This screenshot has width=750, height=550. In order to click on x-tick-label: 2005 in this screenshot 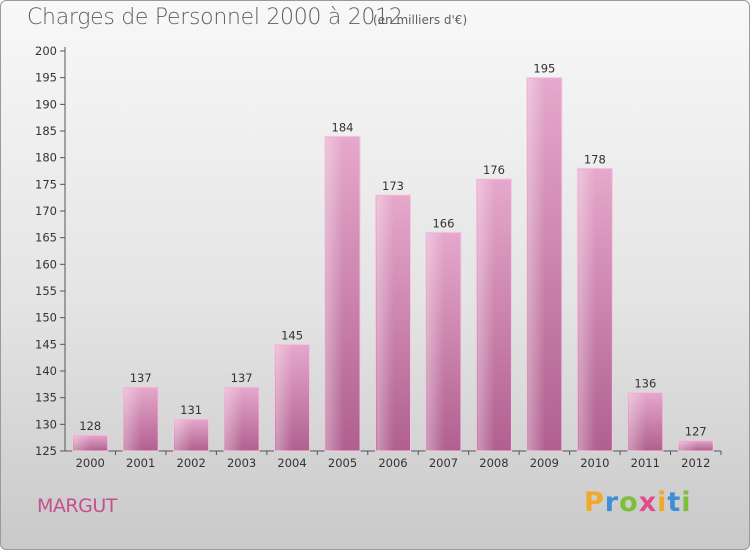, I will do `click(342, 463)`.